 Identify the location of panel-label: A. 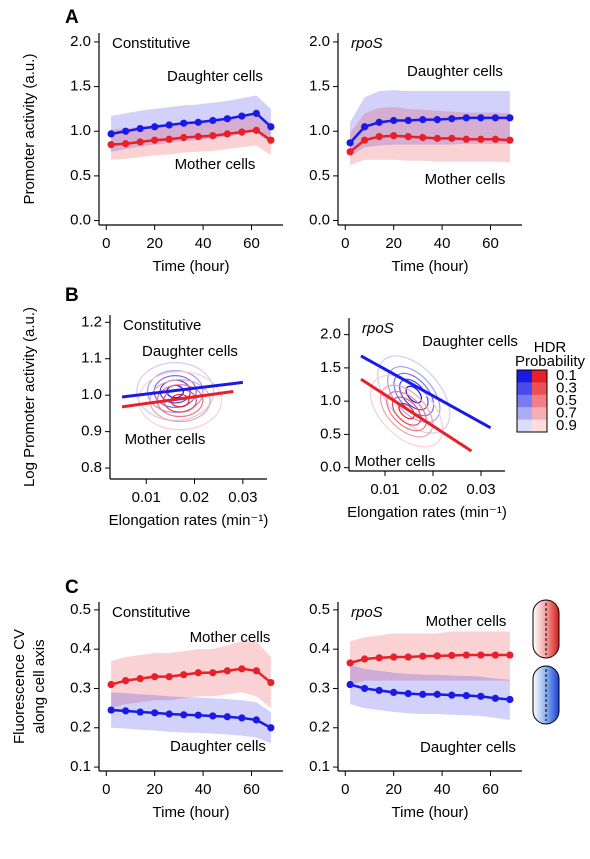
(72, 17).